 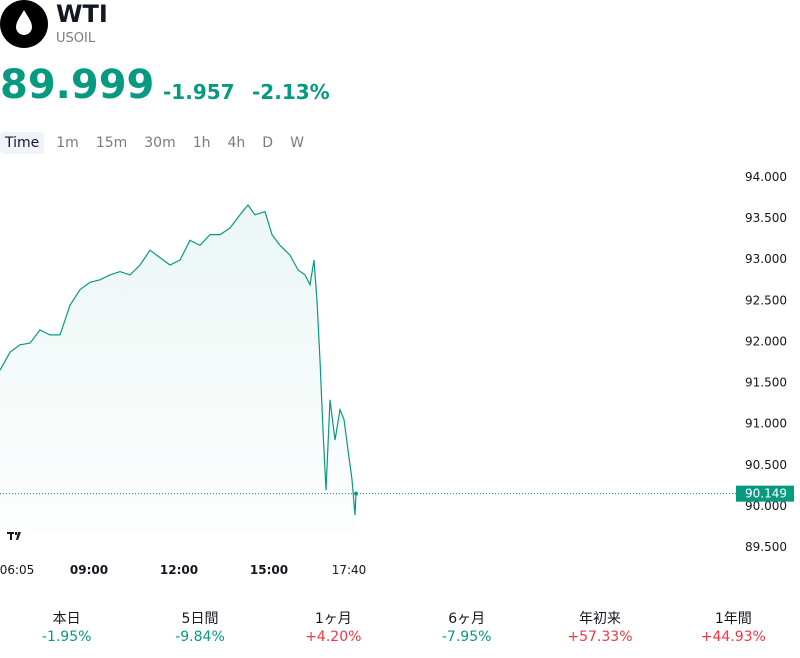 I want to click on last-price-label: 90.149, so click(x=766, y=494).